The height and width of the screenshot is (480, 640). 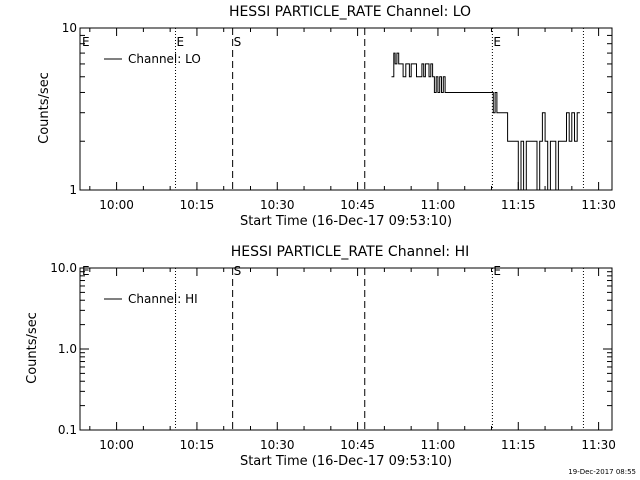 What do you see at coordinates (602, 472) in the screenshot?
I see `footer-timestamp: 19-Dec-2017 08:55` at bounding box center [602, 472].